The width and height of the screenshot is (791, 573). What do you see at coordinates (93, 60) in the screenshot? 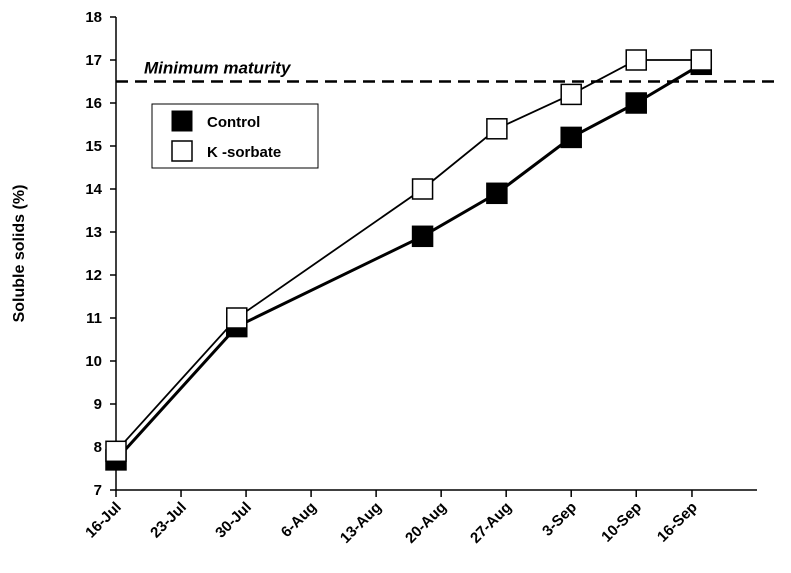
I see `y-tick-label: 17` at bounding box center [93, 60].